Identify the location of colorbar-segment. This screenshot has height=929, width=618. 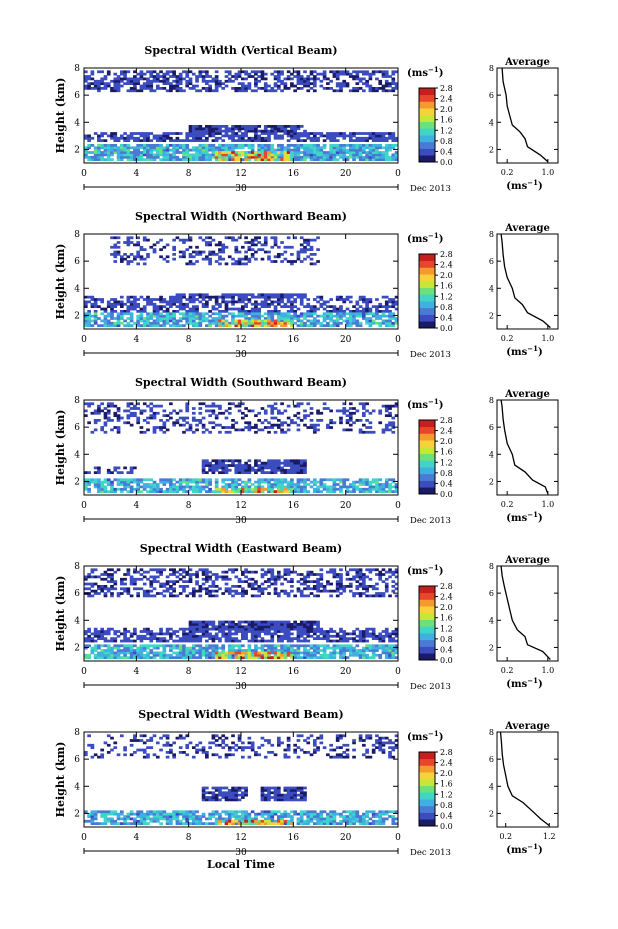
(427, 464).